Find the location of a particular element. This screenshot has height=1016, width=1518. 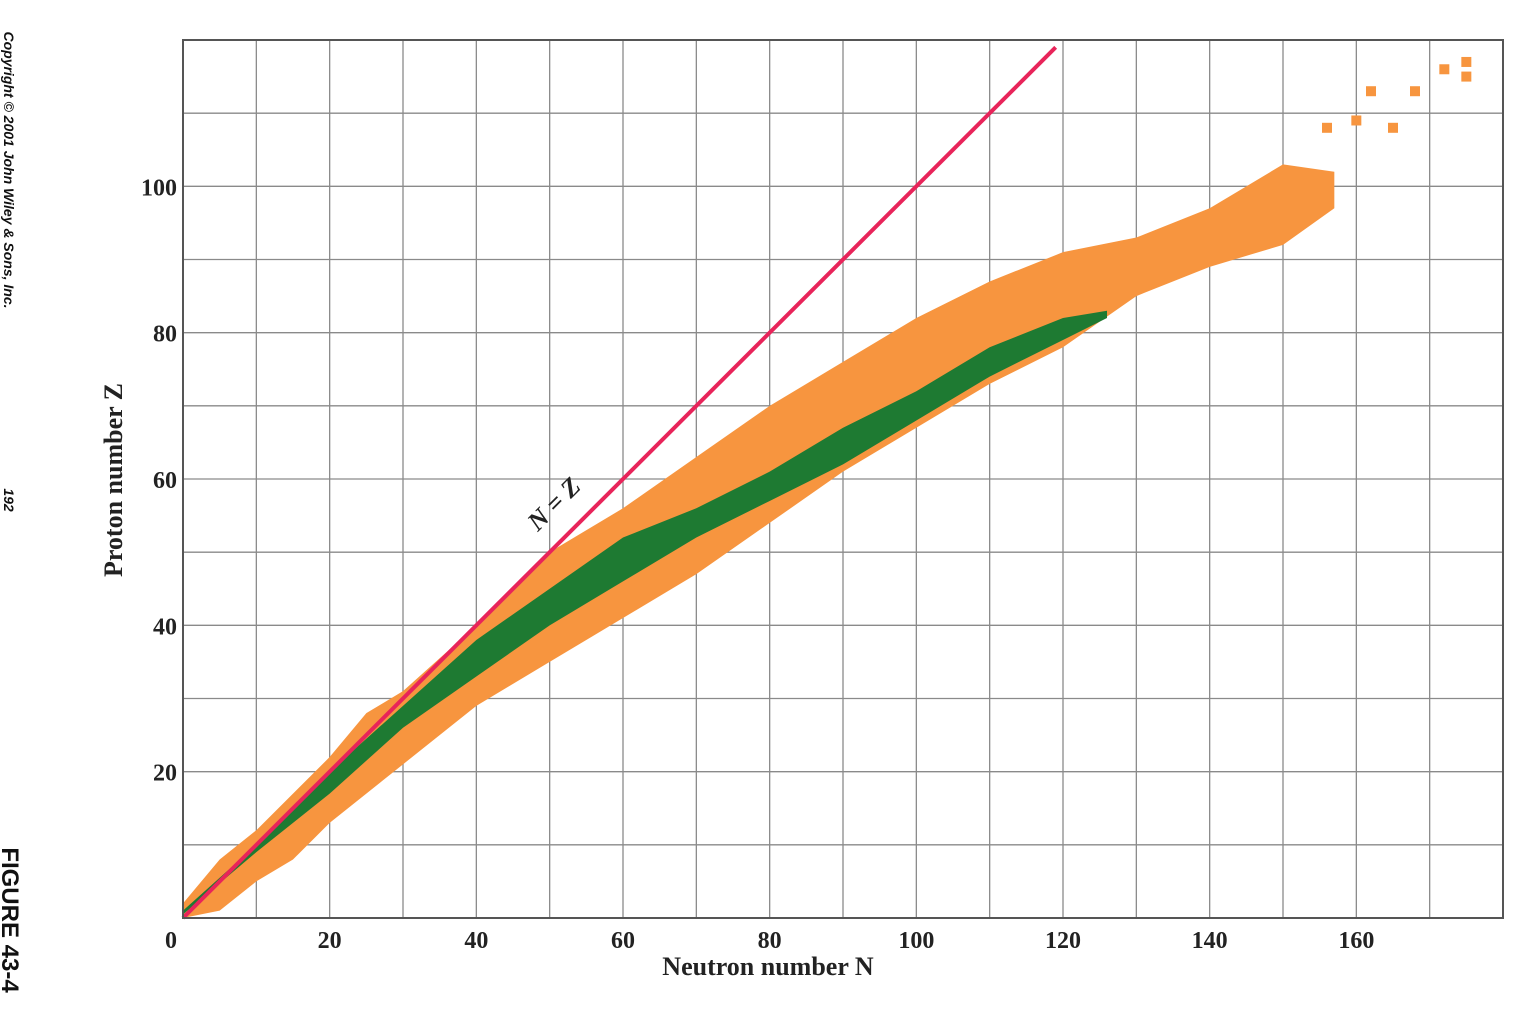

x-axis-title: Neutron number N is located at coordinates (768, 966).